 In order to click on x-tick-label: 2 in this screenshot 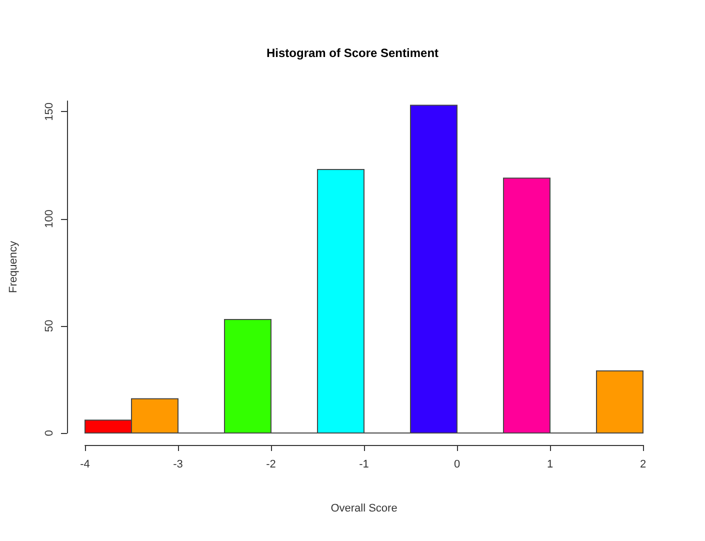, I will do `click(643, 464)`.